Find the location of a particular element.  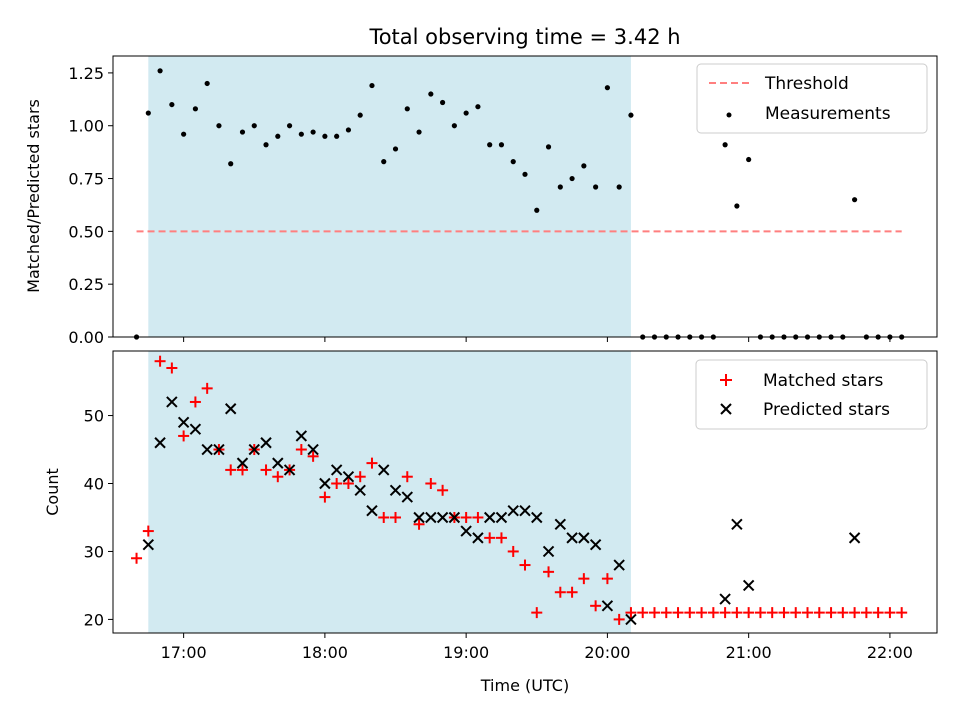

top-legend: Threshold Measurements is located at coordinates (812, 98).